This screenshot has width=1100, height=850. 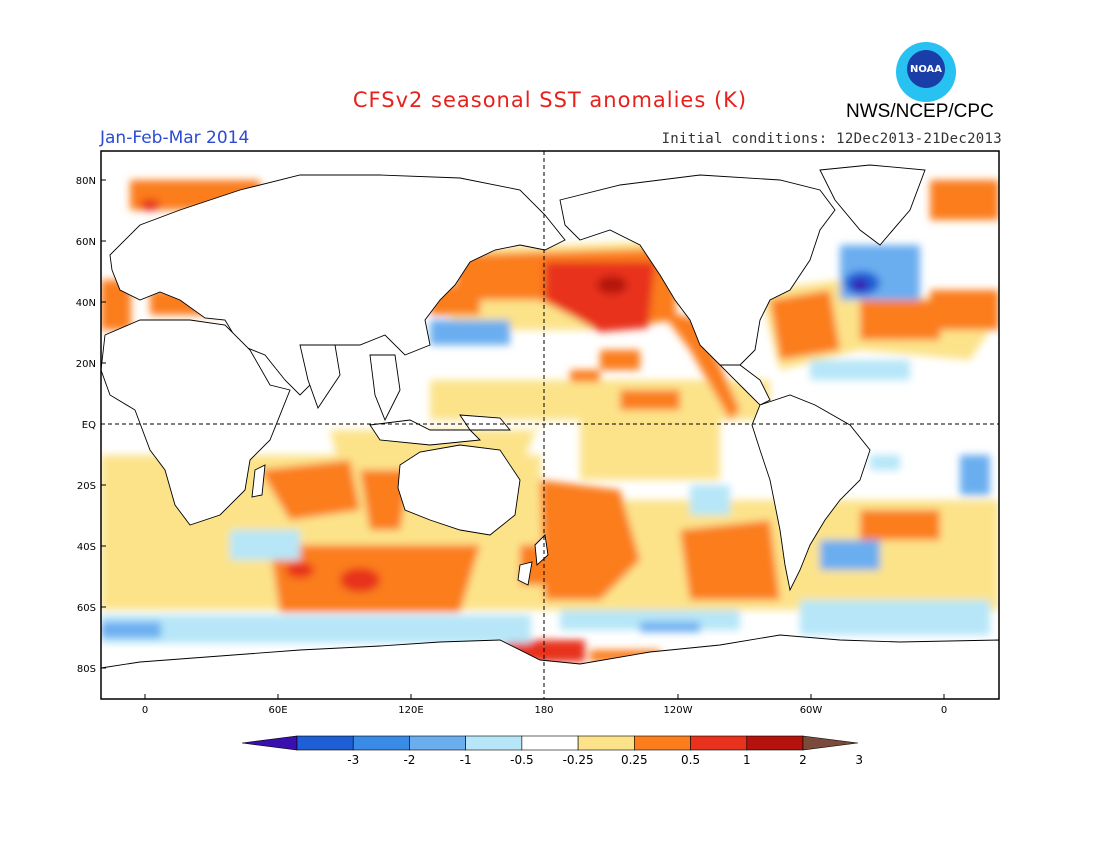 I want to click on colorbar-label: 3, so click(x=859, y=760).